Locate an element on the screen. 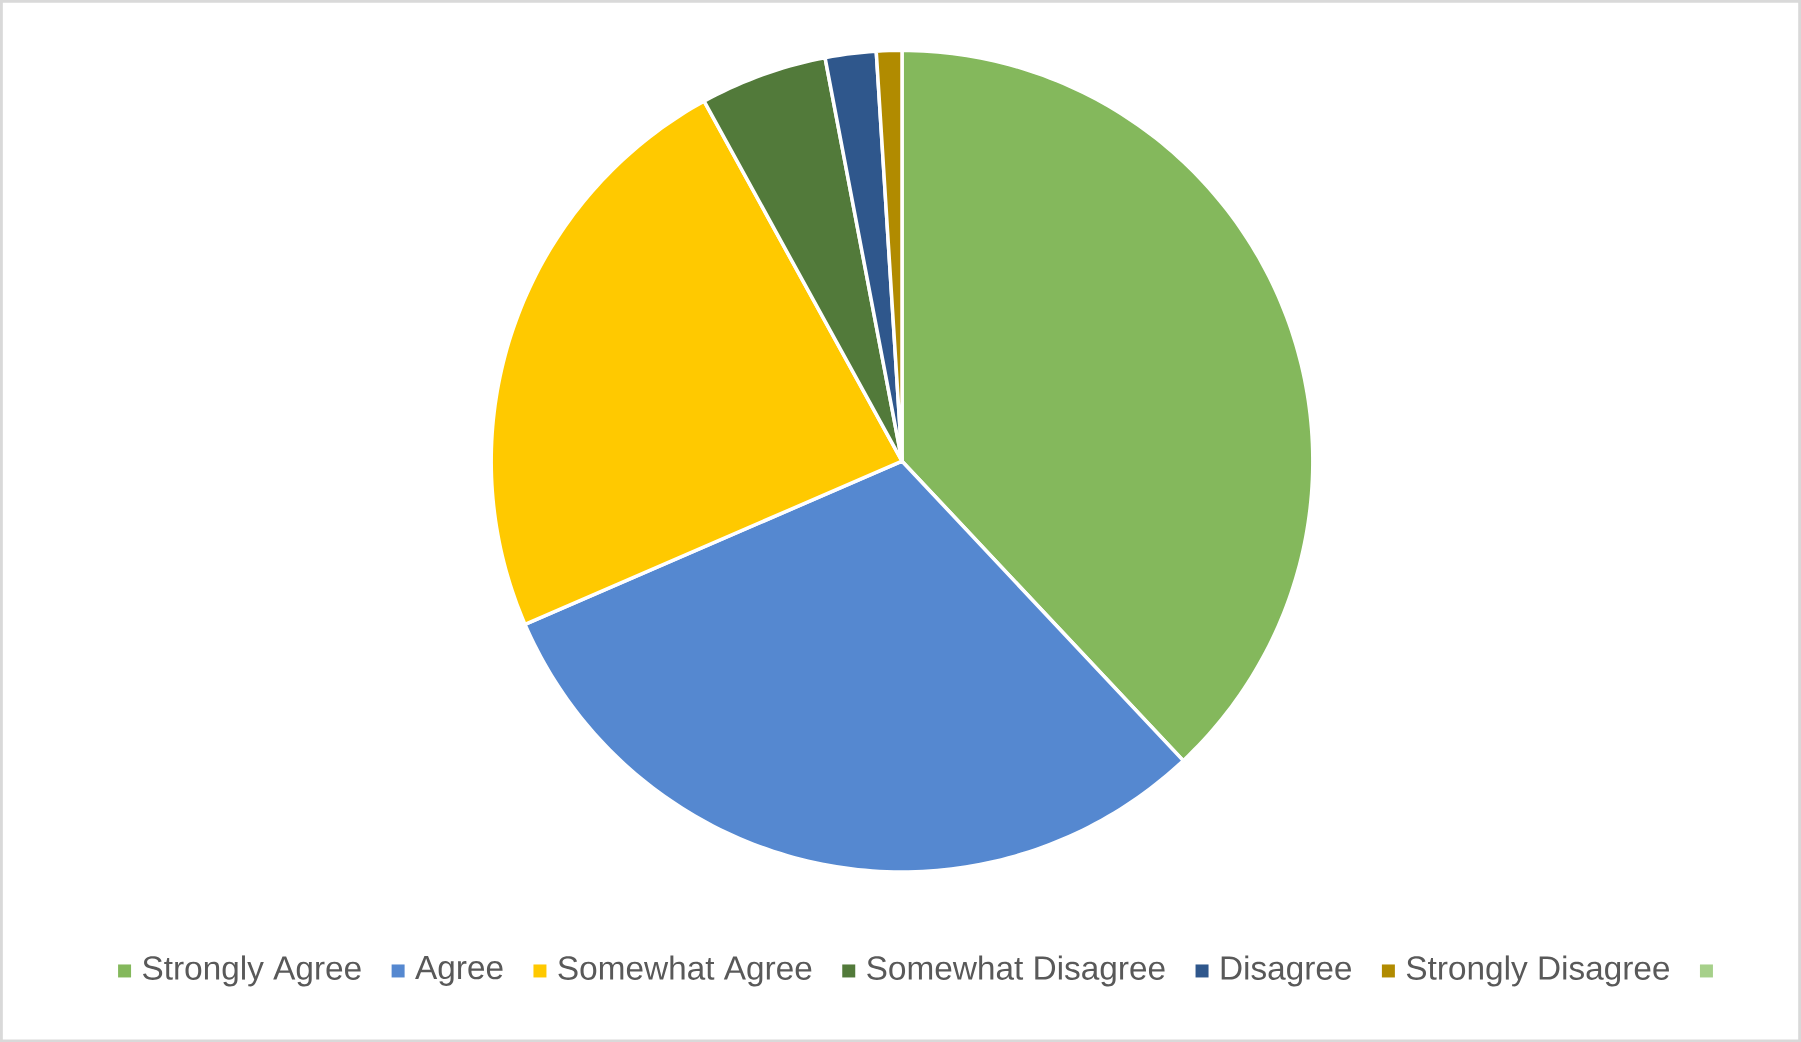 Image resolution: width=1801 pixels, height=1042 pixels. legend-label: Strongly Agree is located at coordinates (252, 971).